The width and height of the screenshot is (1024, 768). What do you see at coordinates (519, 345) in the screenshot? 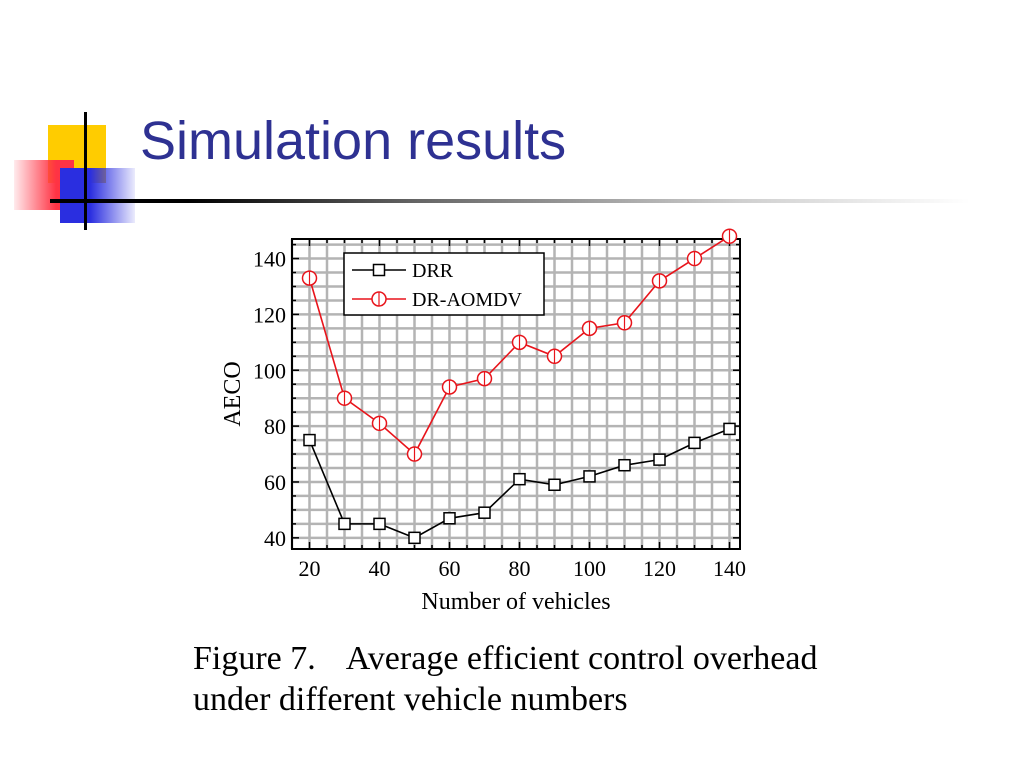
I see `series-dr-aomdv` at bounding box center [519, 345].